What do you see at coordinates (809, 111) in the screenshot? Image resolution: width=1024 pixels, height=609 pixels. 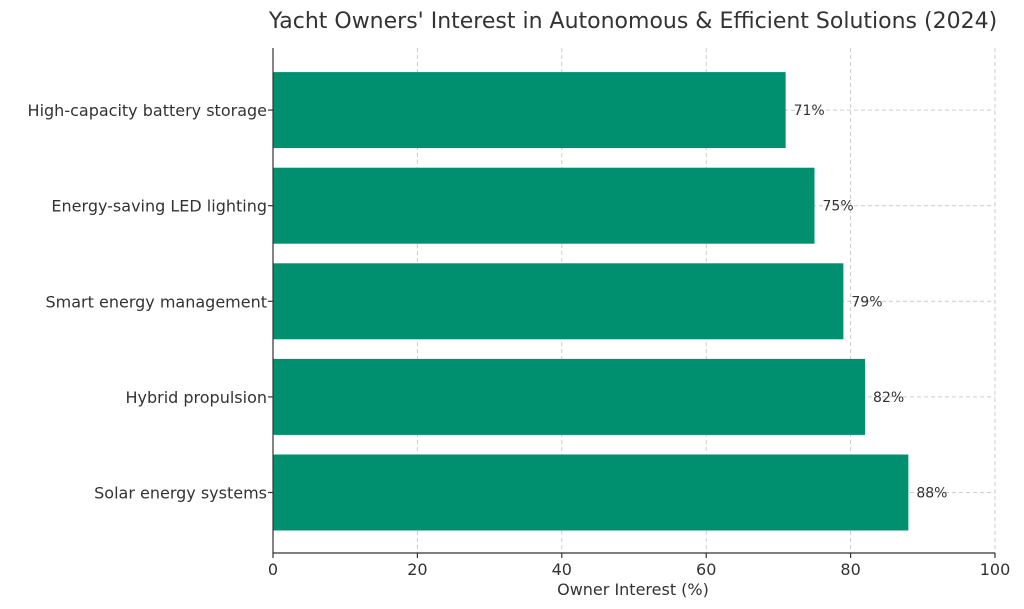 I see `data-label: 71%` at bounding box center [809, 111].